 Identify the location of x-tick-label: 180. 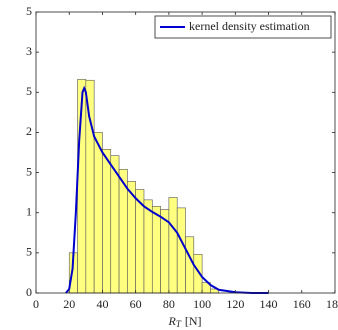
(332, 304).